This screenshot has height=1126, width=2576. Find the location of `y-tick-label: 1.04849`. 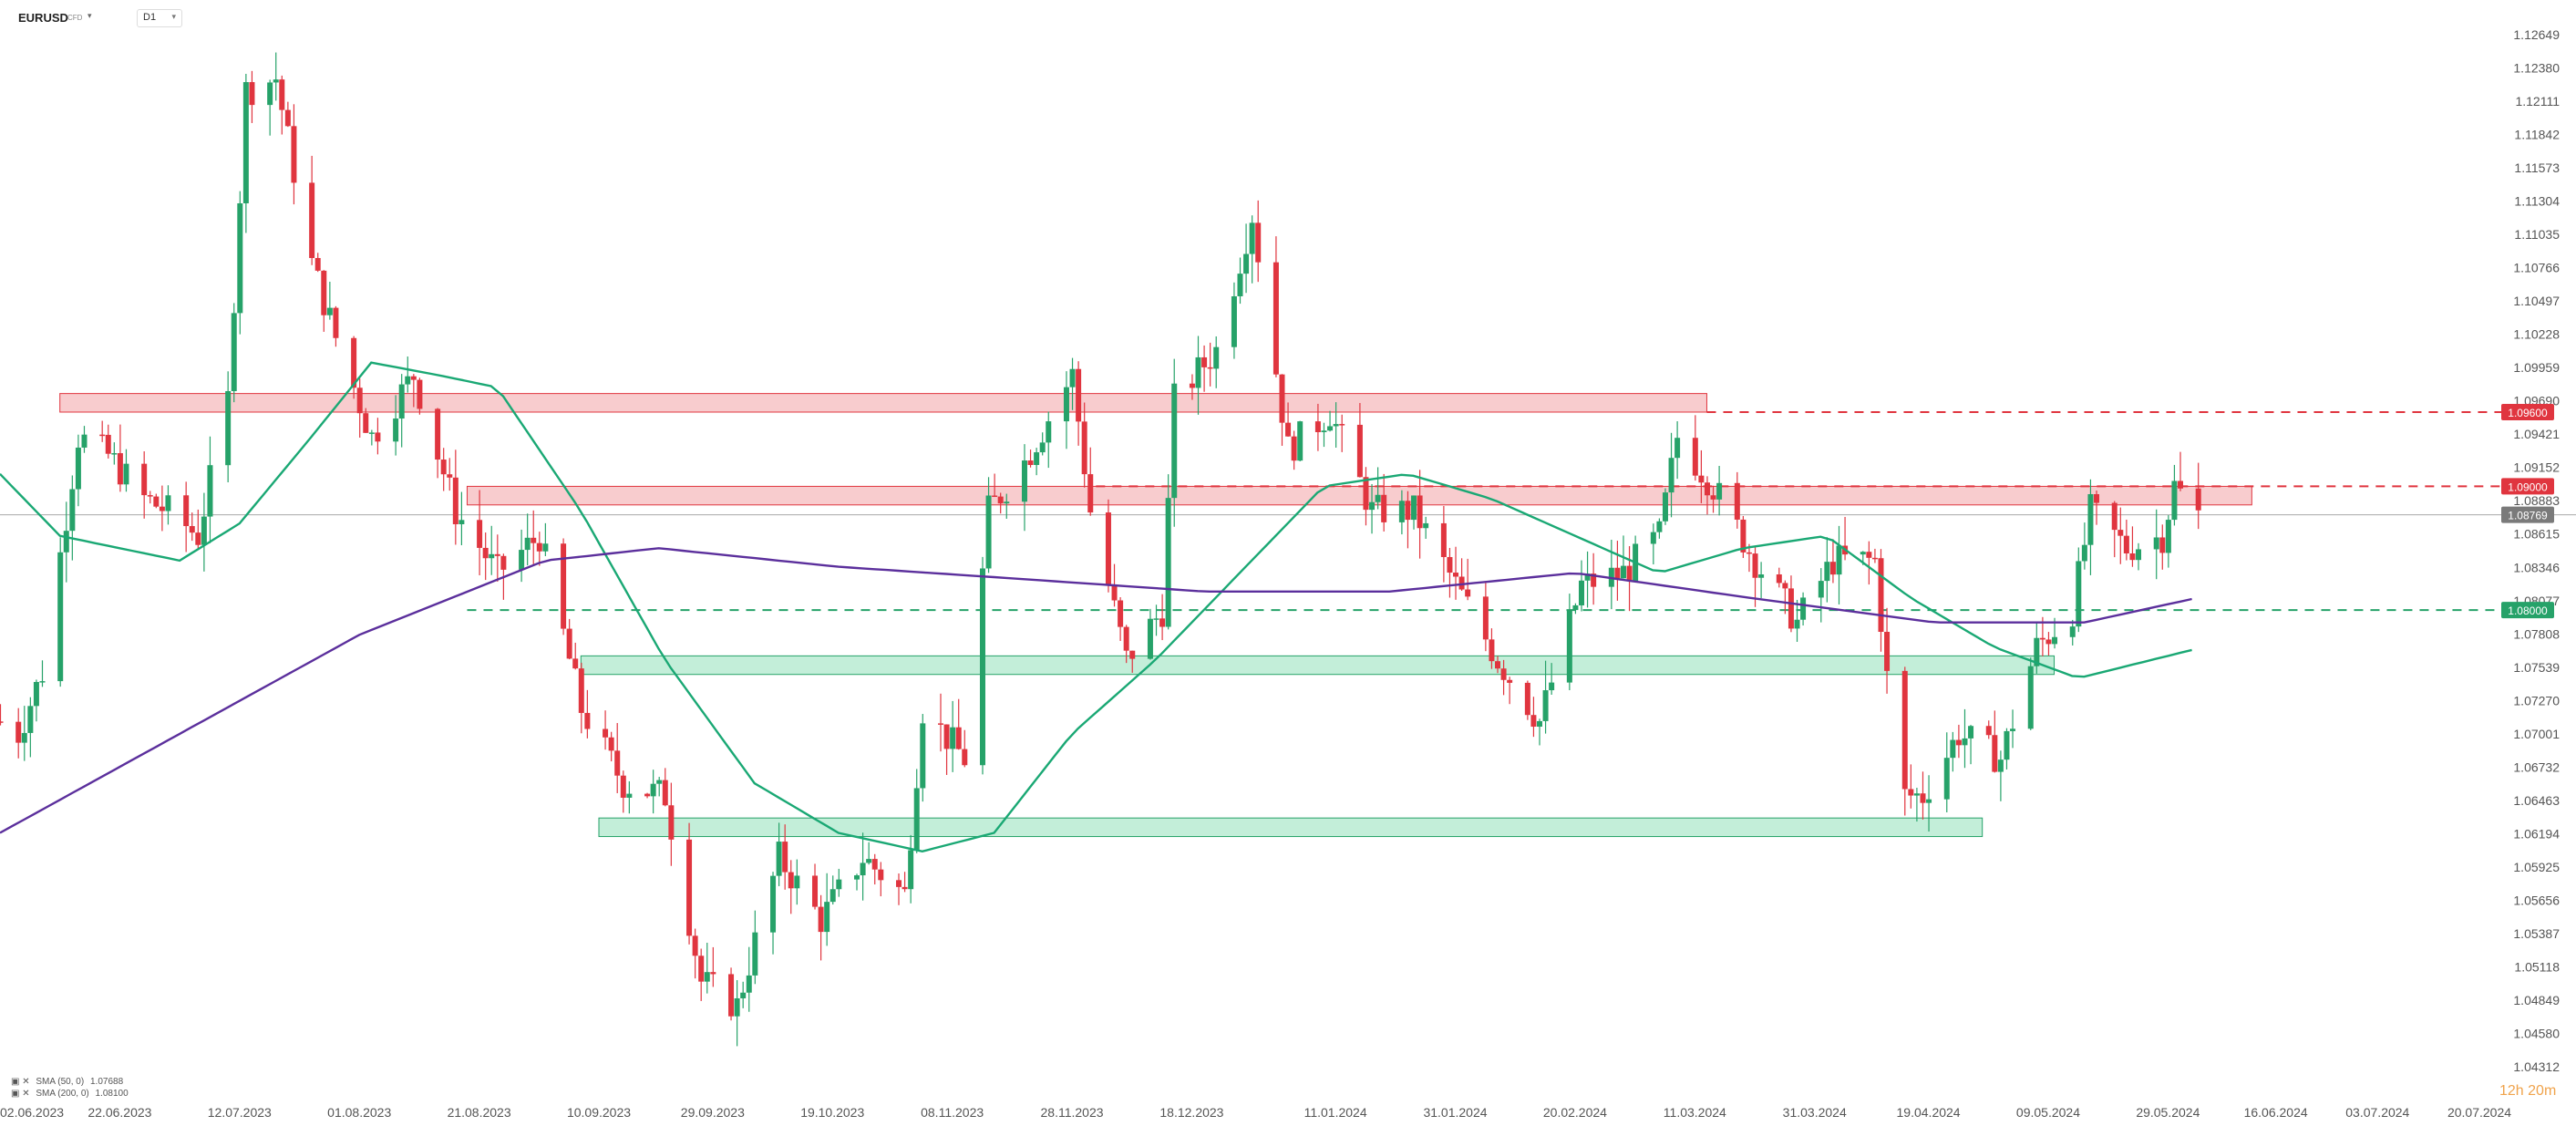

y-tick-label: 1.04849 is located at coordinates (2536, 1000).